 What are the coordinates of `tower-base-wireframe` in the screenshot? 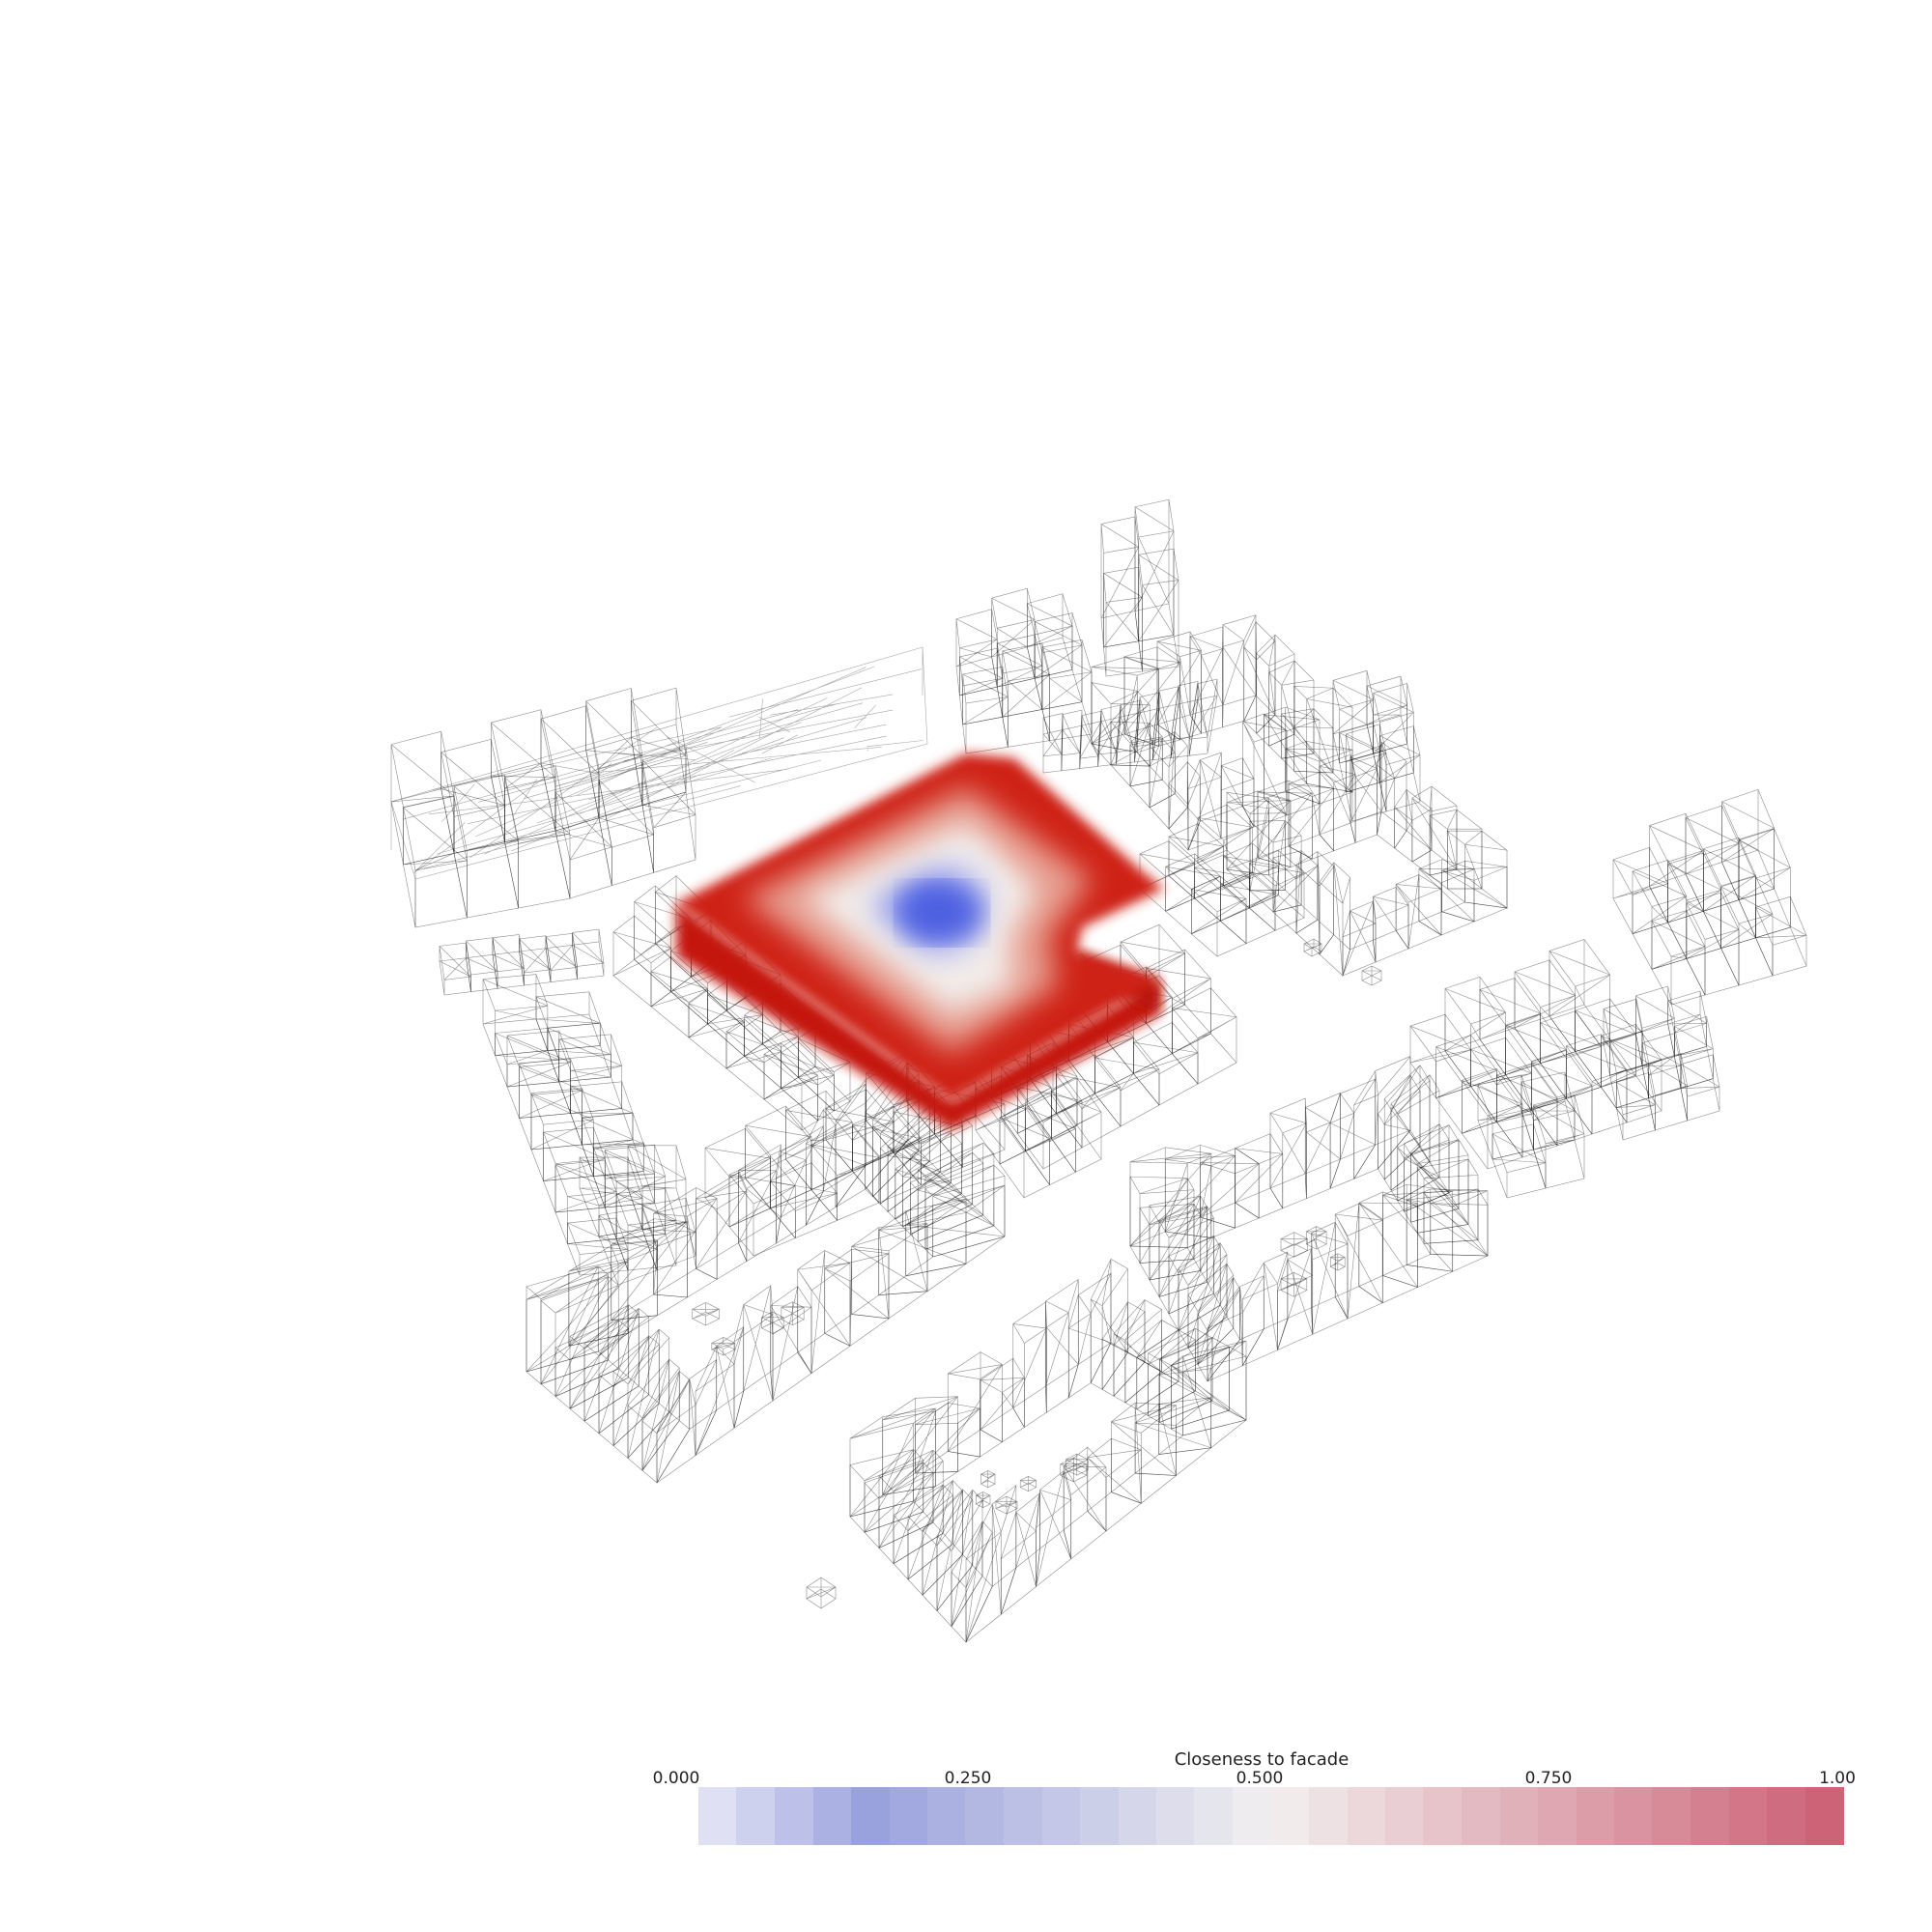 It's located at (611, 1196).